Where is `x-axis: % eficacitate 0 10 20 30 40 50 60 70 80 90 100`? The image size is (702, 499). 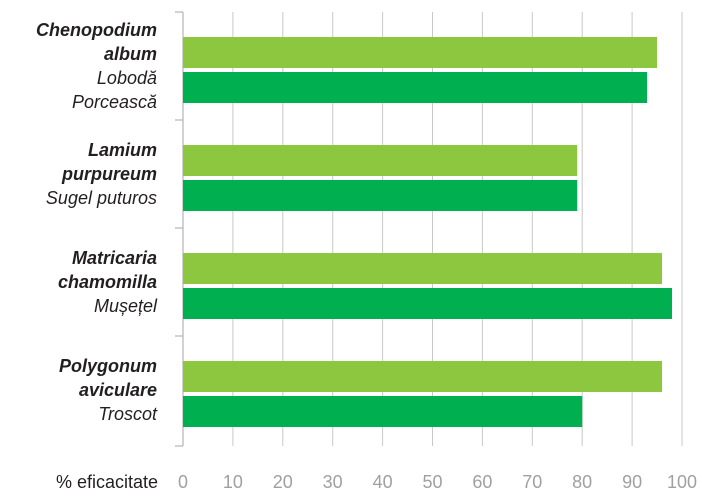 x-axis: % eficacitate 0 10 20 30 40 50 60 70 80 90 100 is located at coordinates (376, 482).